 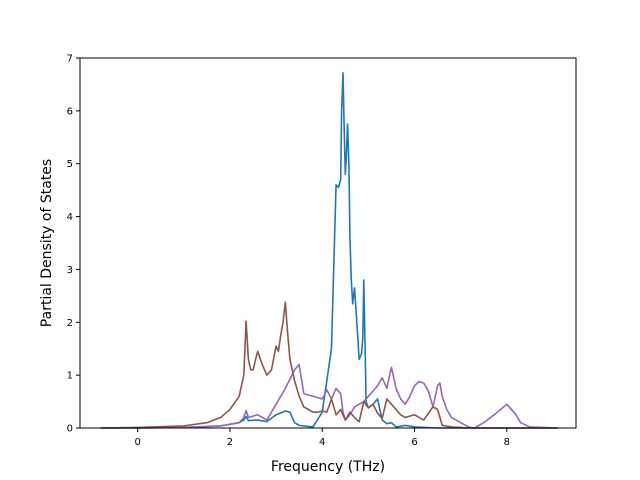 What do you see at coordinates (137, 442) in the screenshot?
I see `x-tick-label: 0` at bounding box center [137, 442].